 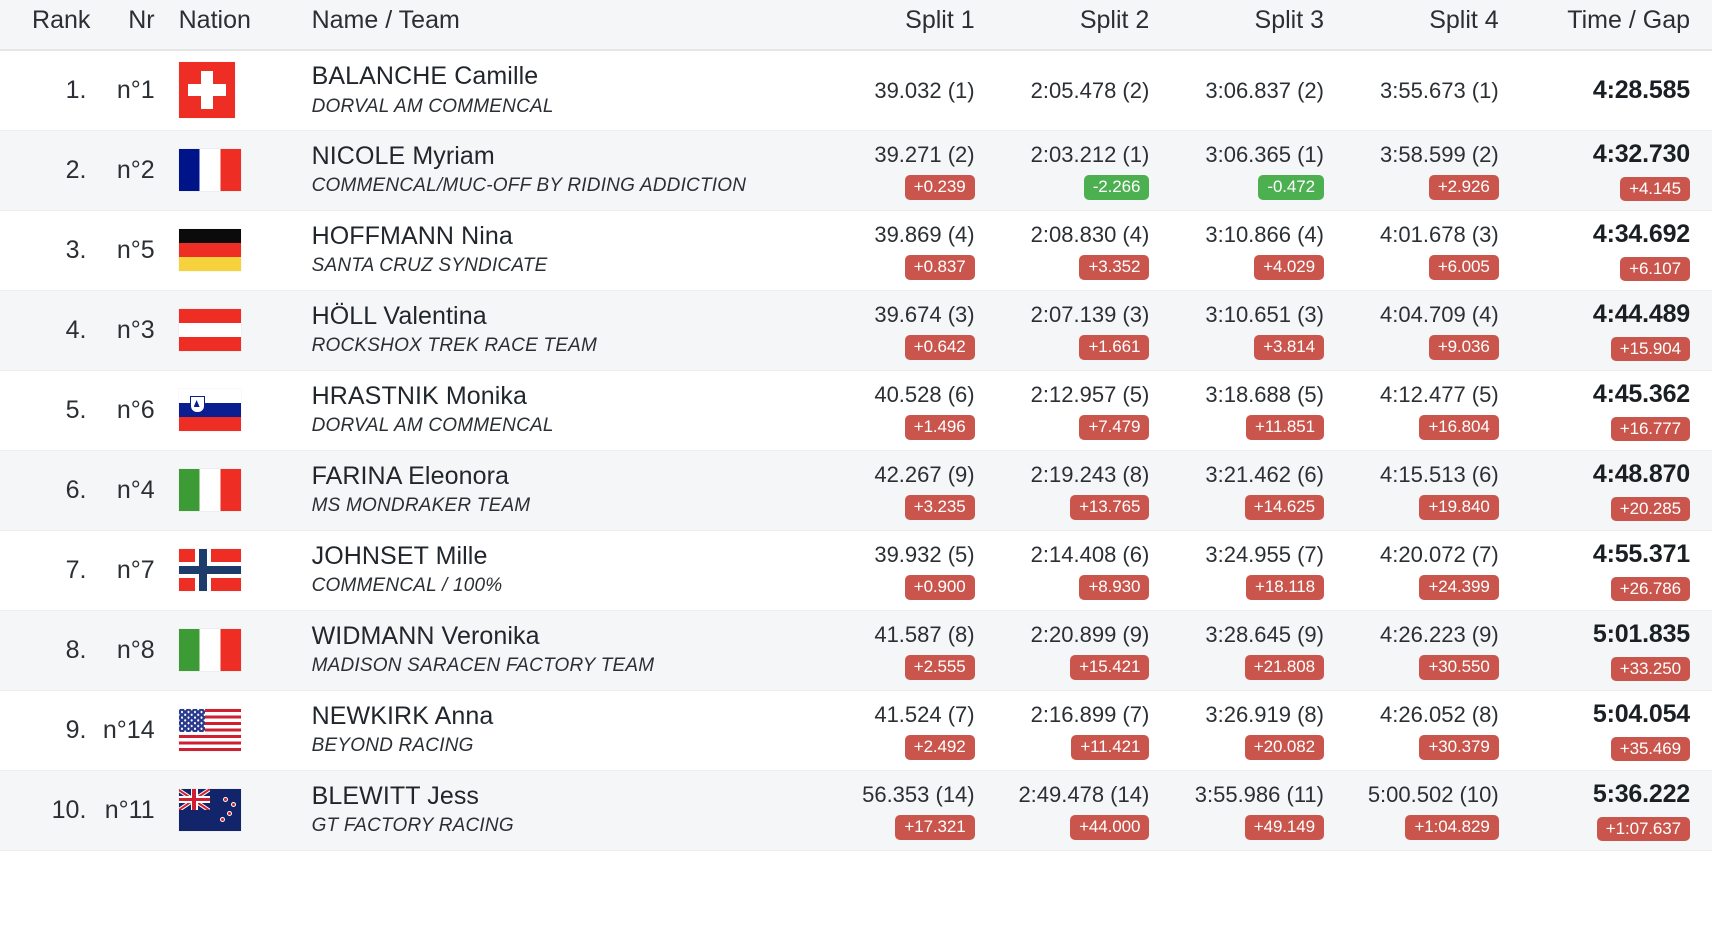 I want to click on rider-name: BALANCHE Camille, so click(x=425, y=76).